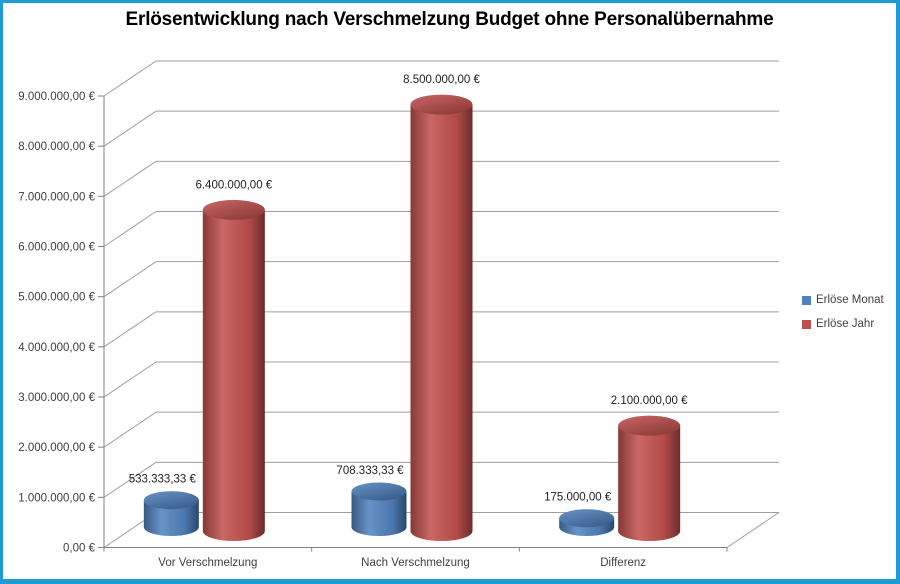 This screenshot has height=584, width=900. I want to click on y-tick-label: 8.000.000,00 €, so click(56, 147).